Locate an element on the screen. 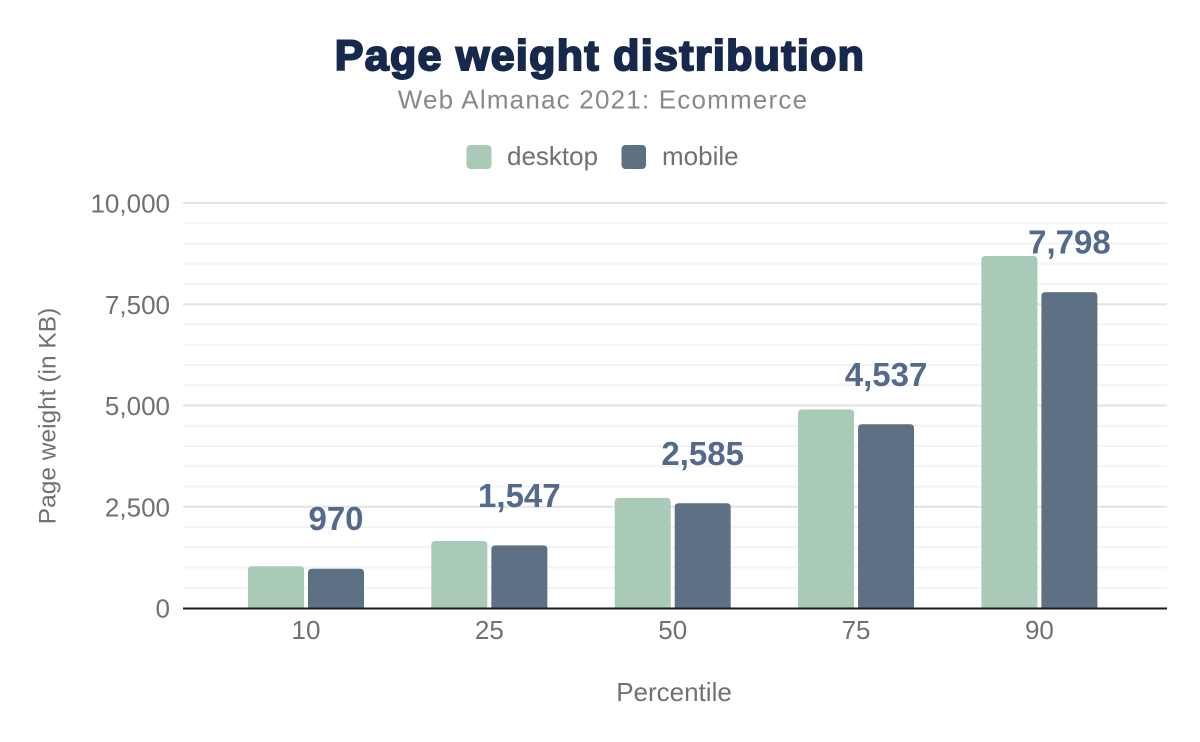 Image resolution: width=1200 pixels, height=742 pixels. svg-text: Page weight distribution is located at coordinates (600, 56).